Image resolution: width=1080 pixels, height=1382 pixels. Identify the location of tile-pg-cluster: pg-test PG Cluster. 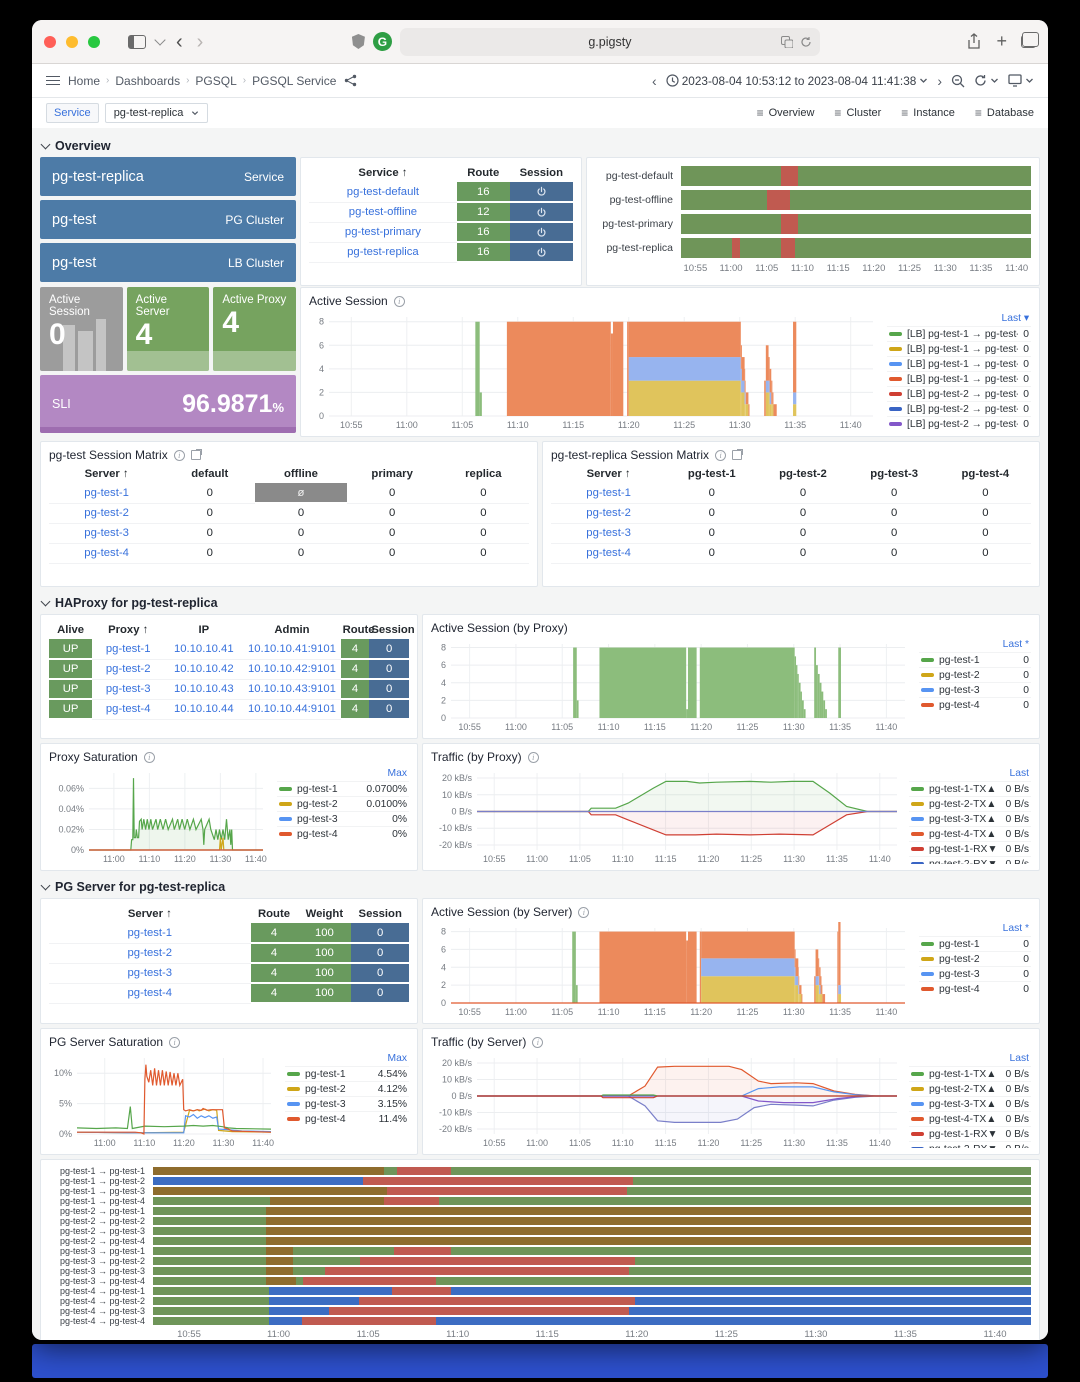
(168, 219).